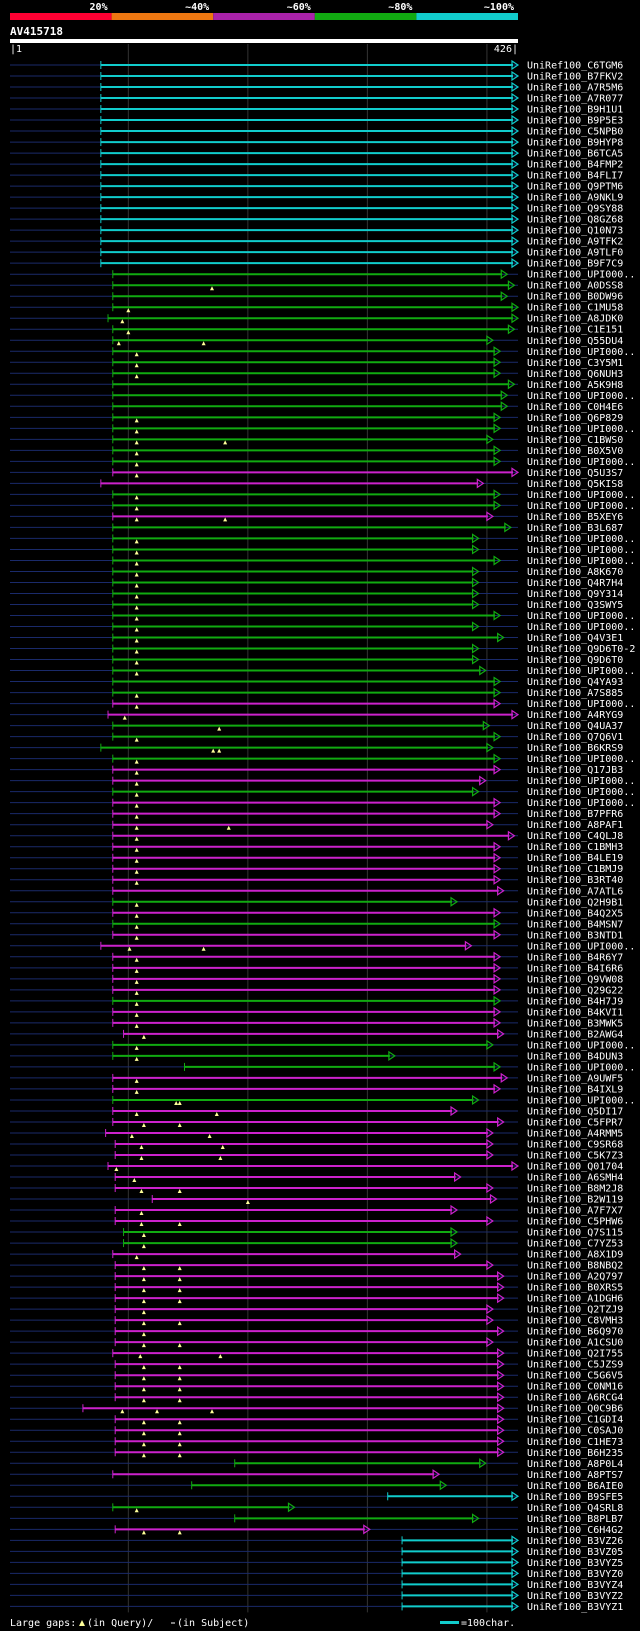 This screenshot has height=1631, width=640. I want to click on hit-label: UniRef100_B7PFR6, so click(575, 814).